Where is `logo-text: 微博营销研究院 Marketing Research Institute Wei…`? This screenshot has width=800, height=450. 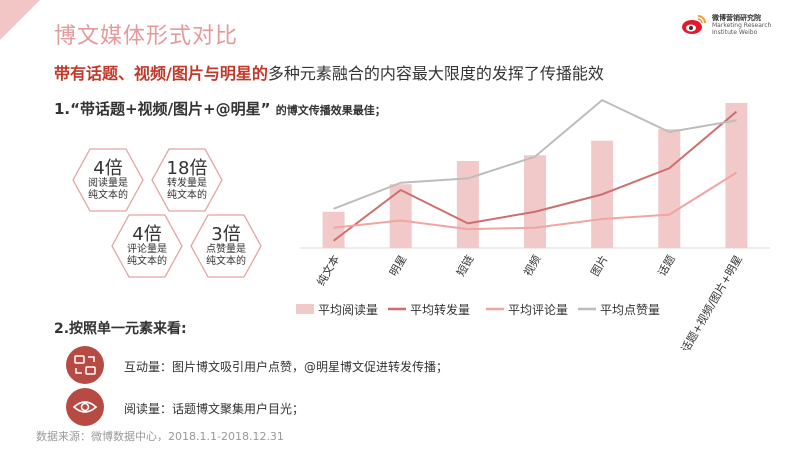 logo-text: 微博营销研究院 Marketing Research Institute Wei… is located at coordinates (747, 24).